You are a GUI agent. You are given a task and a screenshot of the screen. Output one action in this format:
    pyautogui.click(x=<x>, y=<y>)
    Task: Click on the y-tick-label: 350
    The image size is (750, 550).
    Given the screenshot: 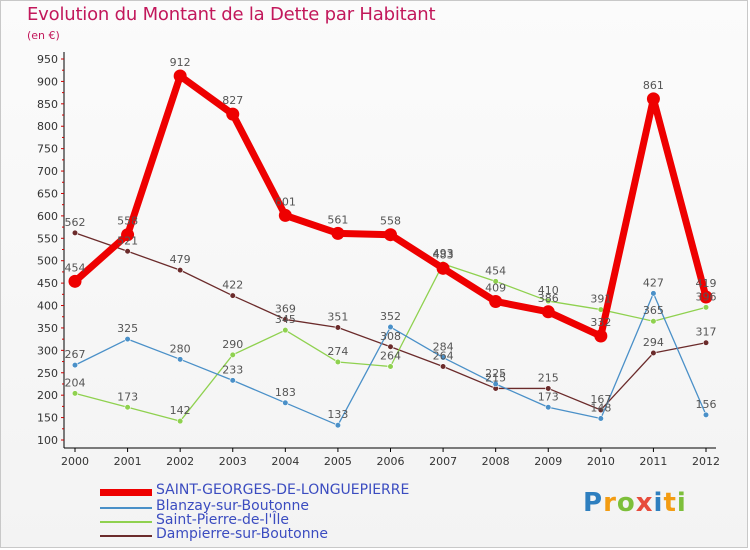 What is the action you would take?
    pyautogui.click(x=47, y=328)
    